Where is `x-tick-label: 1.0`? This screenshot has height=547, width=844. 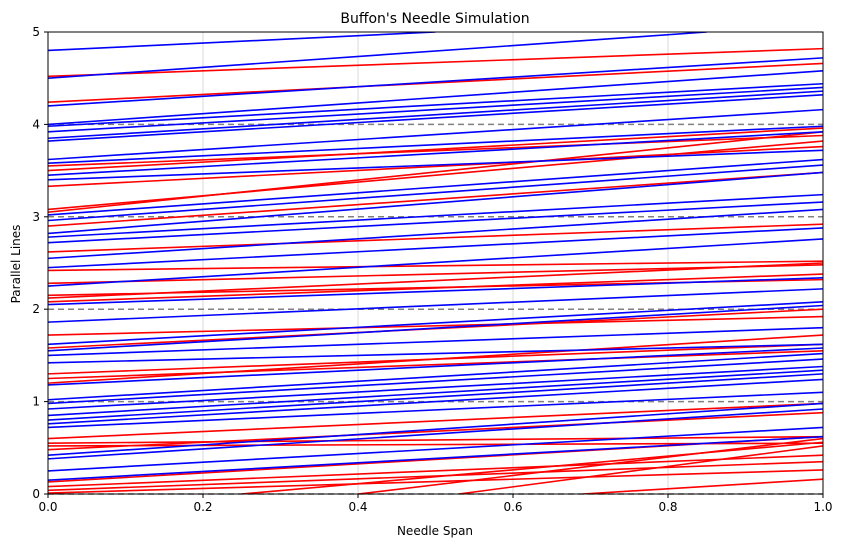 x-tick-label: 1.0 is located at coordinates (822, 507).